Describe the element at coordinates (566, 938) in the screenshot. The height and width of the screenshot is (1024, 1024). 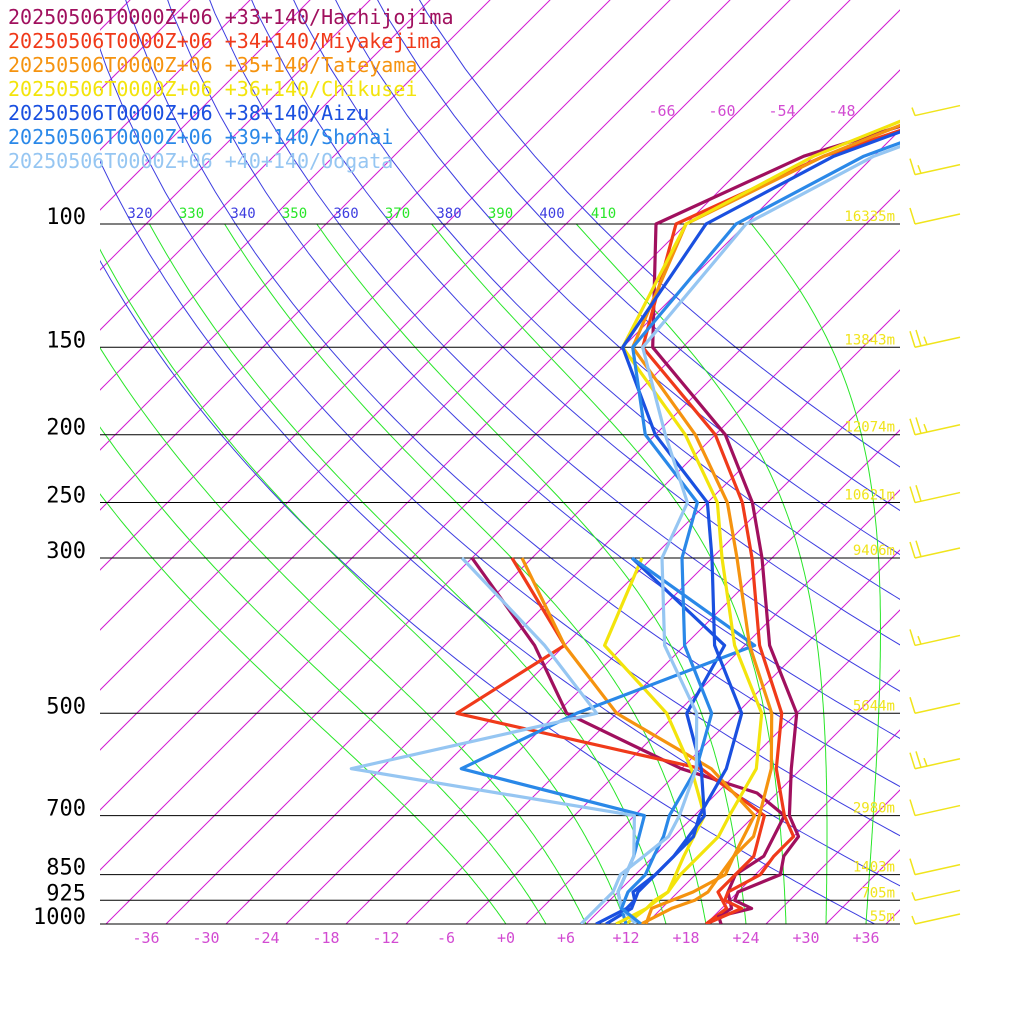
I see `temperature-tick-label: +6` at that location.